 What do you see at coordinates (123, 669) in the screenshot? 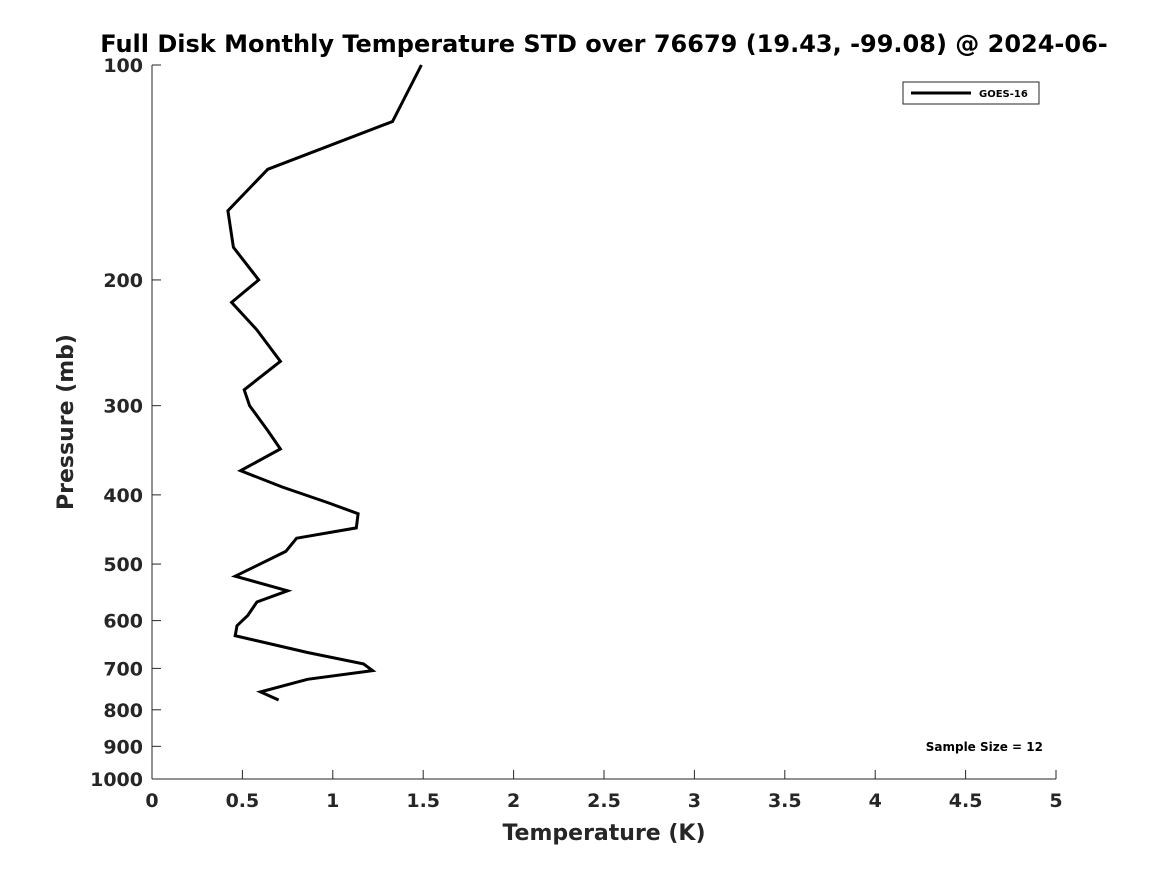
I see `y-tick-label: 700` at bounding box center [123, 669].